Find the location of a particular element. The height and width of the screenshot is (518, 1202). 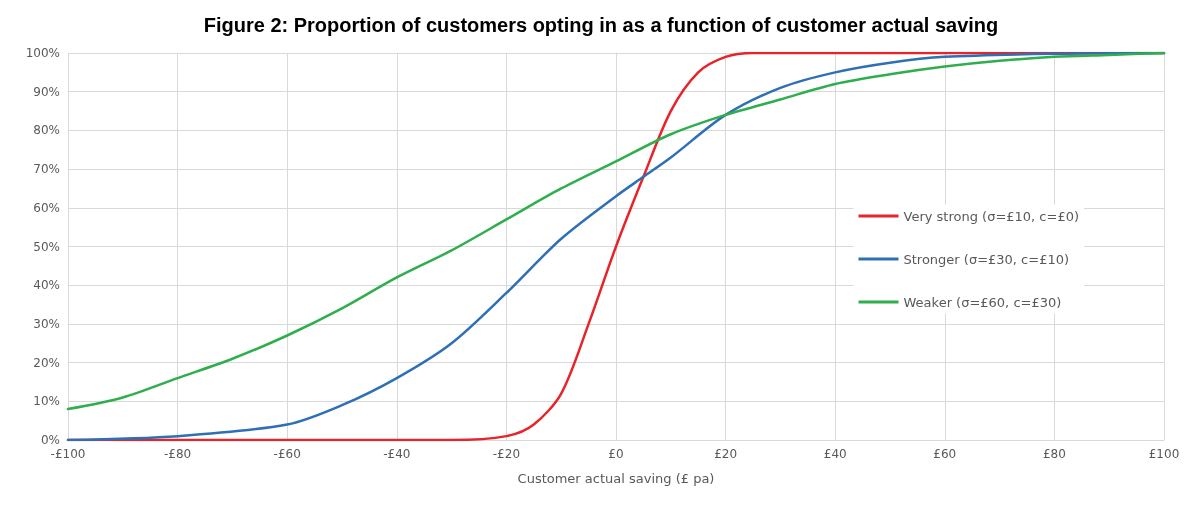

y-tick-label: 90% is located at coordinates (46, 91).